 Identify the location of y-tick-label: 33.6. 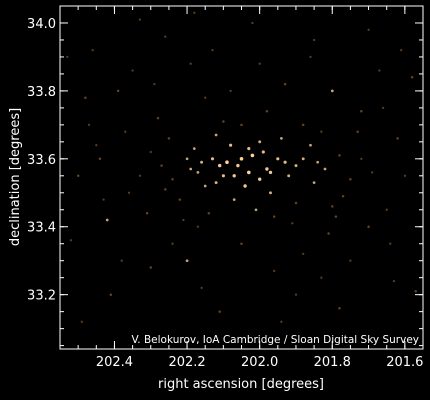
(41, 160).